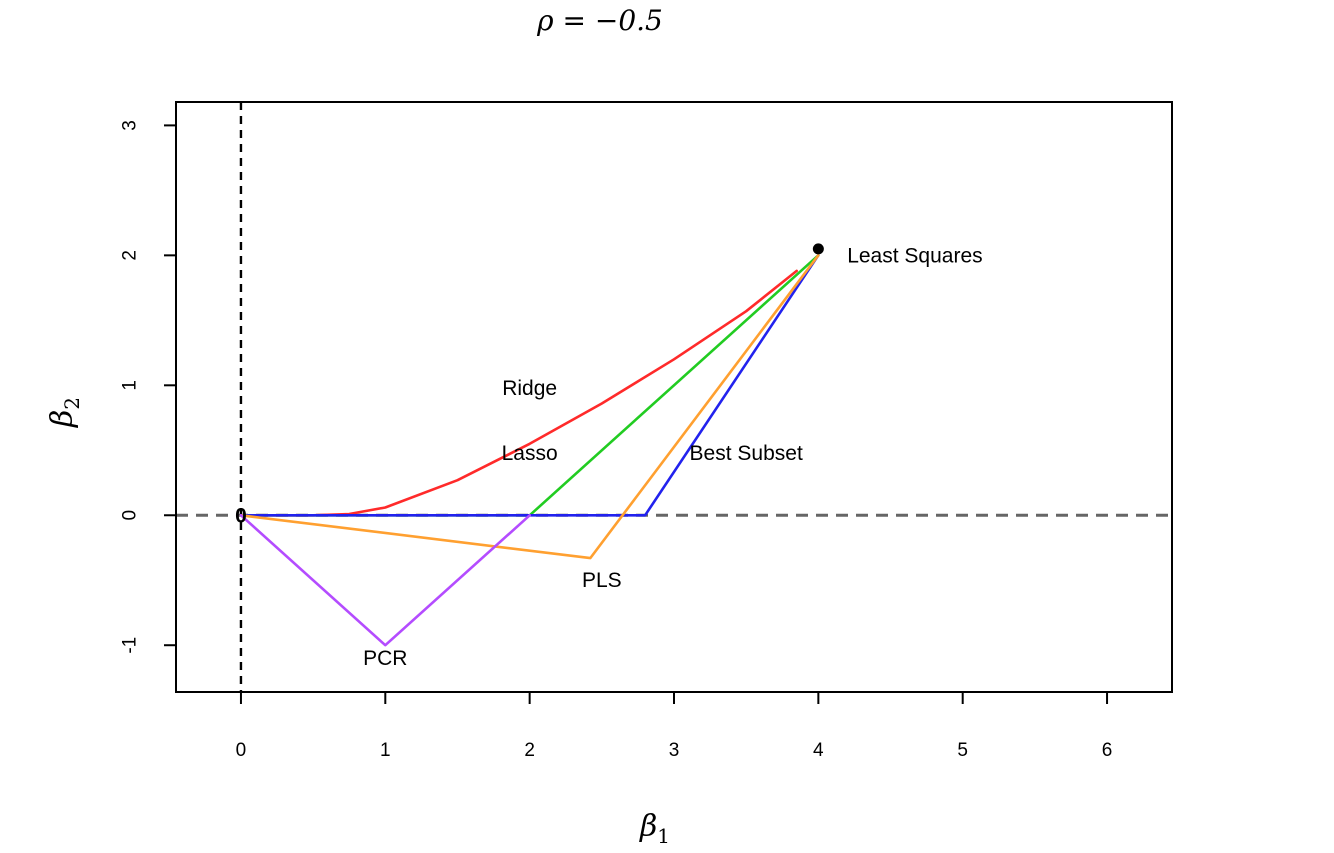  I want to click on x-tick-label: 4, so click(818, 750).